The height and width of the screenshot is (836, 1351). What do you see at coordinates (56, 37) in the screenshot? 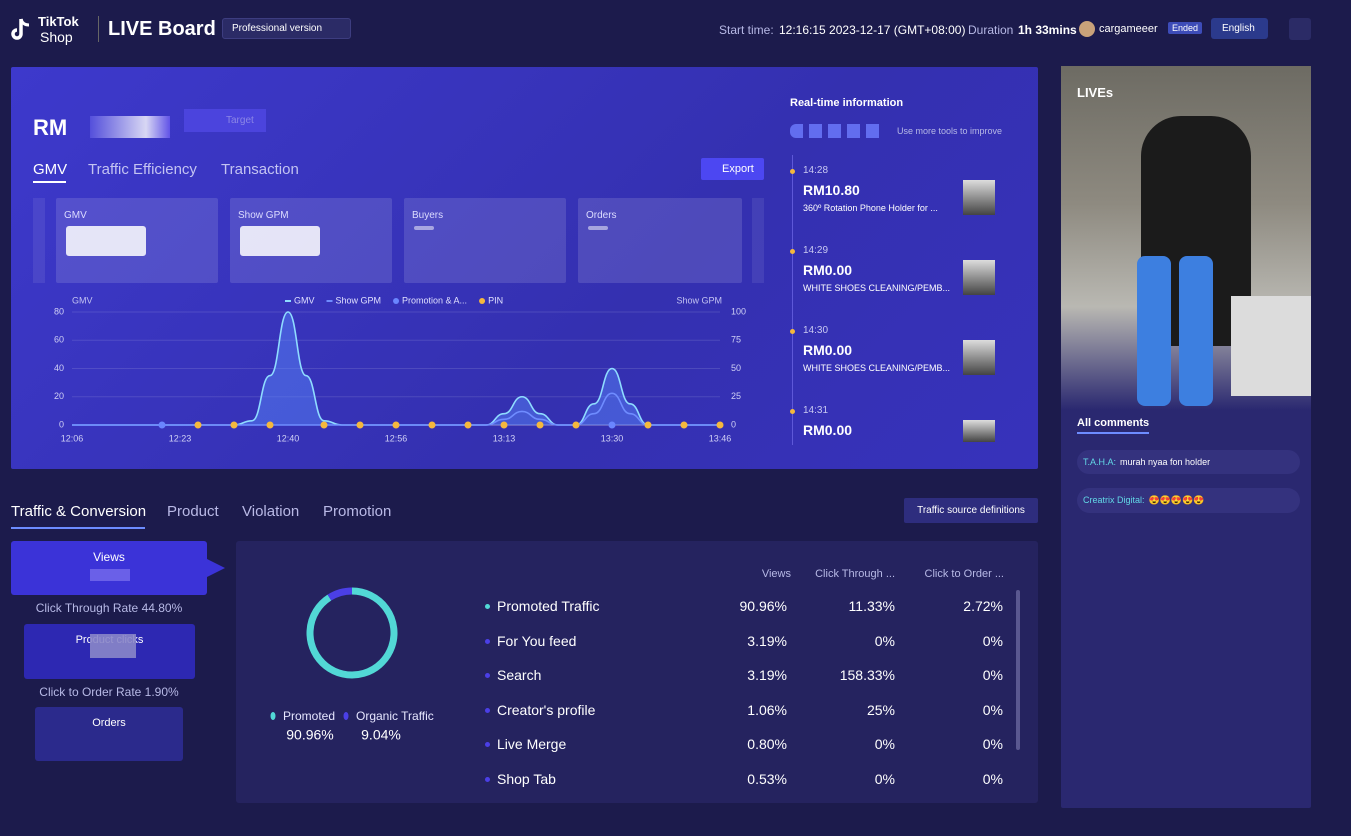
I see `brand-sub: Shop` at bounding box center [56, 37].